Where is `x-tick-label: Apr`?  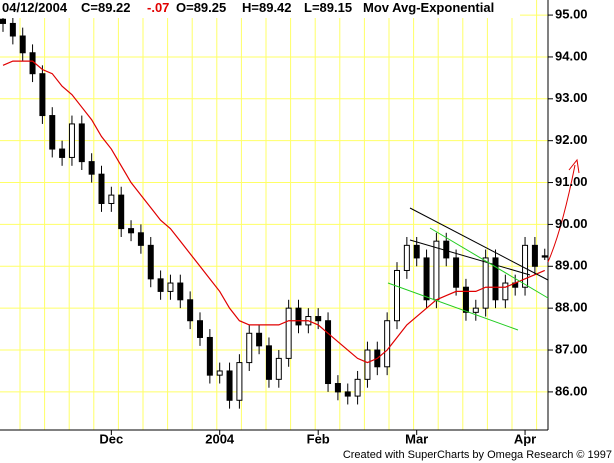 x-tick-label: Apr is located at coordinates (525, 438).